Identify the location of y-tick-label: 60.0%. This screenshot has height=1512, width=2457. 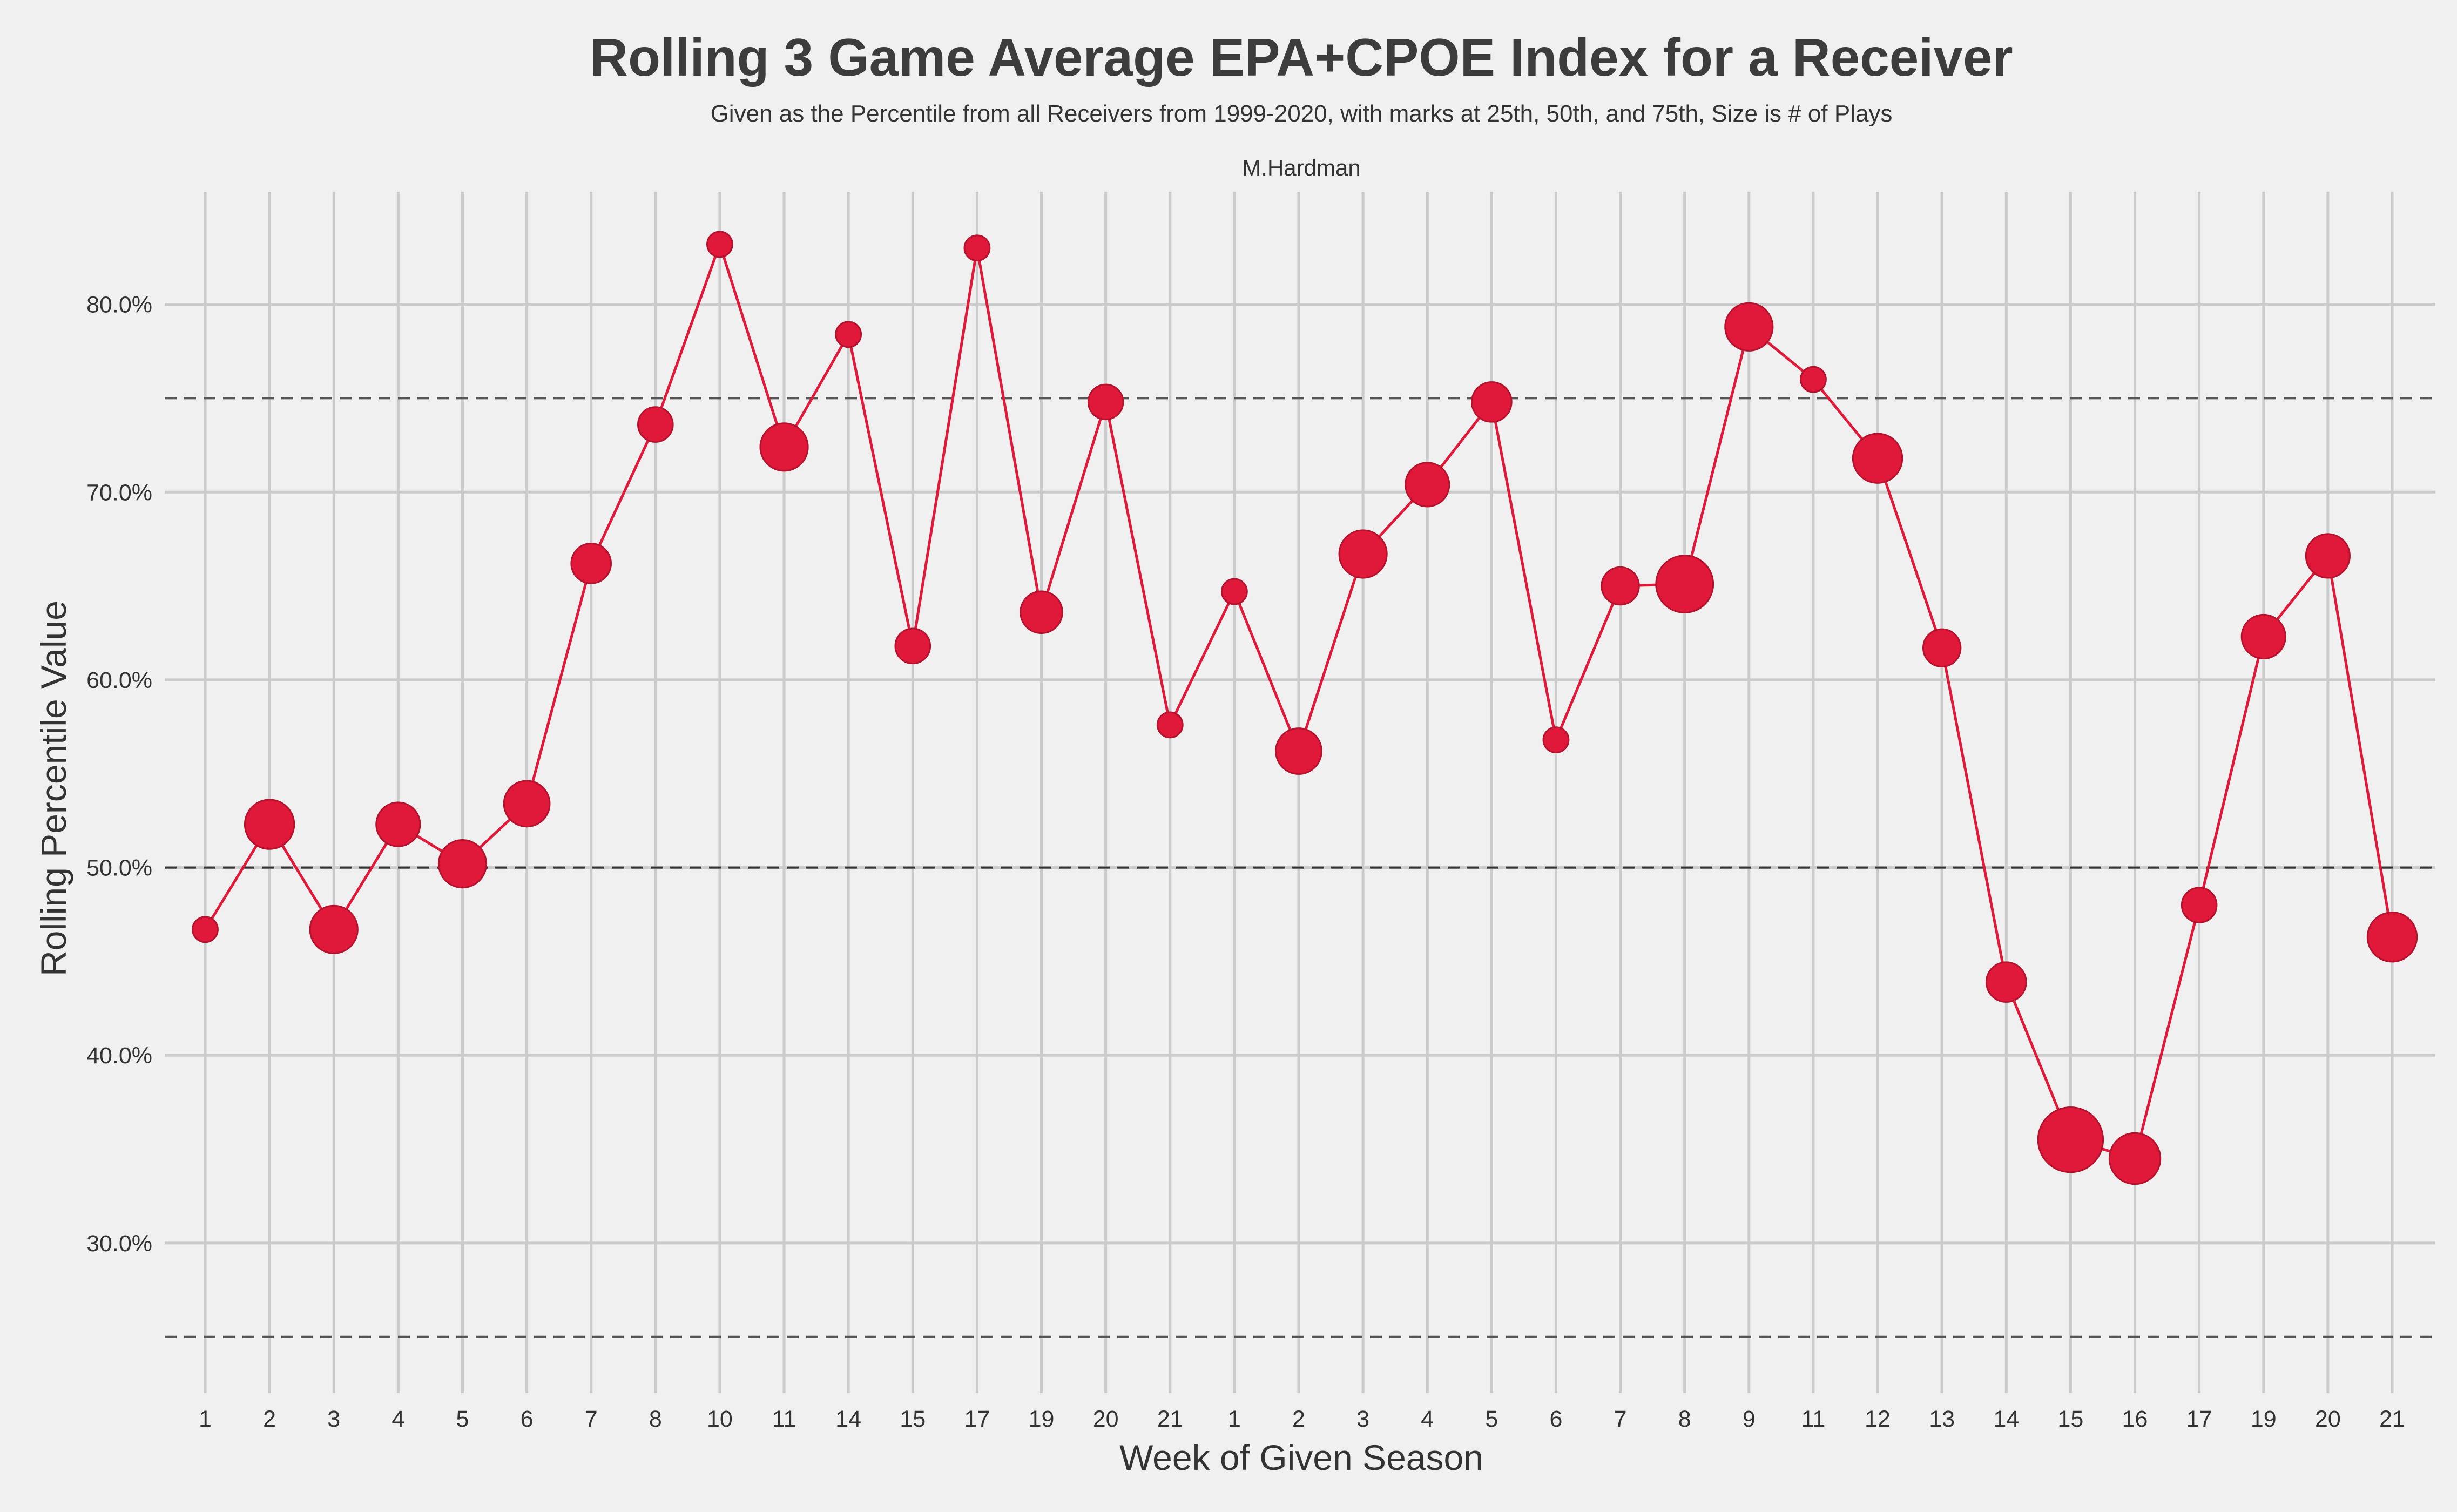
(119, 680).